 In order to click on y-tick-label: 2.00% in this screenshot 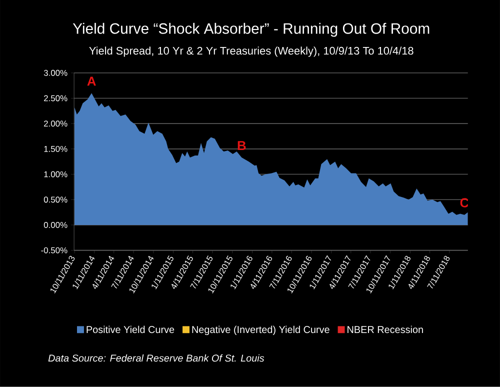, I will do `click(56, 123)`.